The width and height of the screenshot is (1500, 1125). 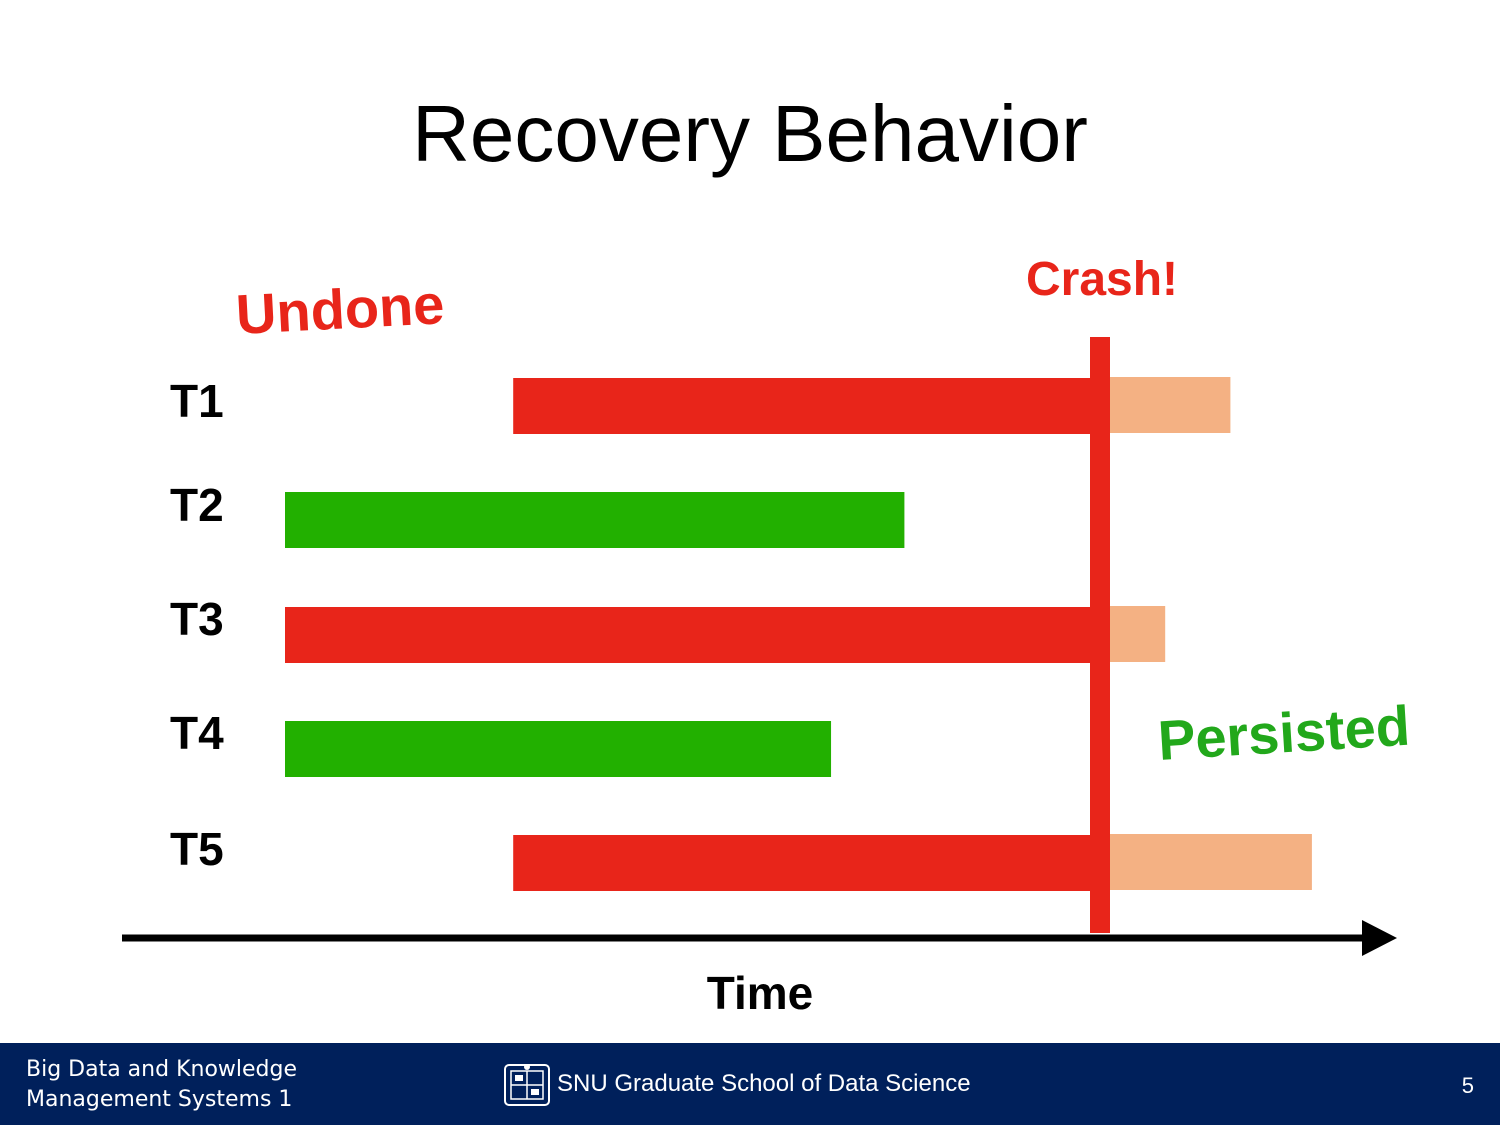 What do you see at coordinates (806, 863) in the screenshot?
I see `transaction-bar-t5` at bounding box center [806, 863].